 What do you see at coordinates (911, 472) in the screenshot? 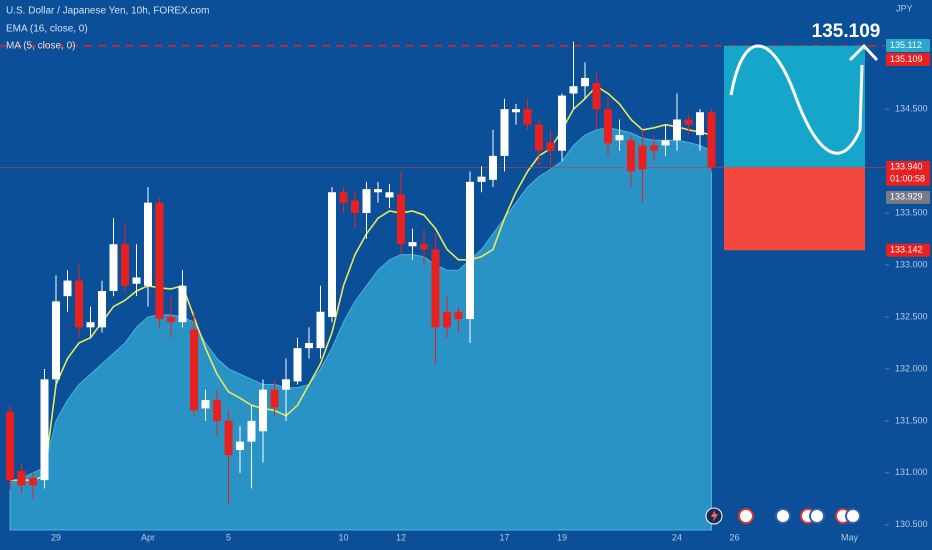
I see `y-tick-label: 131.000` at bounding box center [911, 472].